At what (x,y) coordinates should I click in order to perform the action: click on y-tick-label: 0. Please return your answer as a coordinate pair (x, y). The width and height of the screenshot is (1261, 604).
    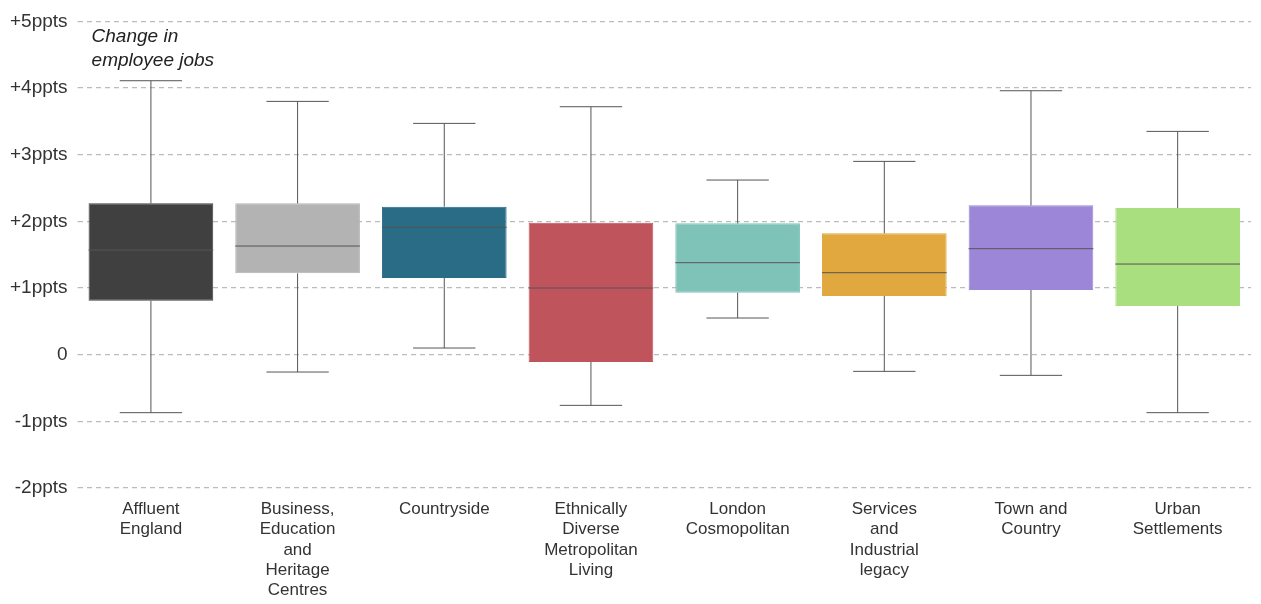
    Looking at the image, I should click on (62, 353).